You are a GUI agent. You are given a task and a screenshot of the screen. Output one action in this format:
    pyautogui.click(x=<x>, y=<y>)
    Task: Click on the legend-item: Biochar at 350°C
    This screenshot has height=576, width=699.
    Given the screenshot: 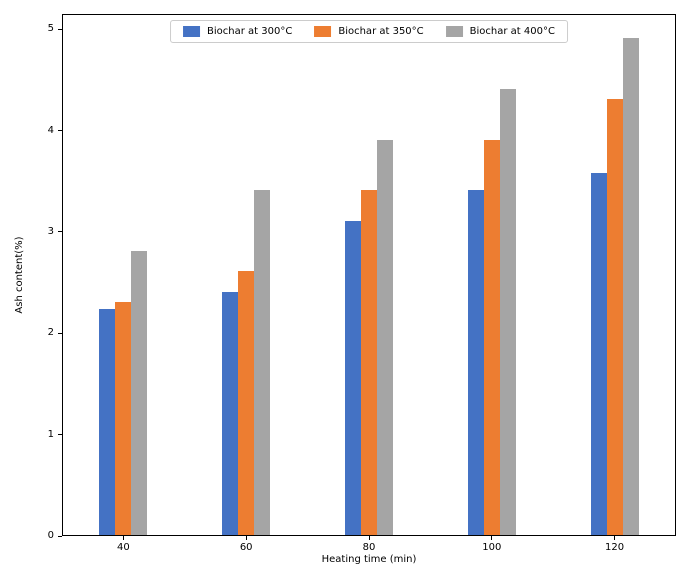 What is the action you would take?
    pyautogui.click(x=369, y=31)
    